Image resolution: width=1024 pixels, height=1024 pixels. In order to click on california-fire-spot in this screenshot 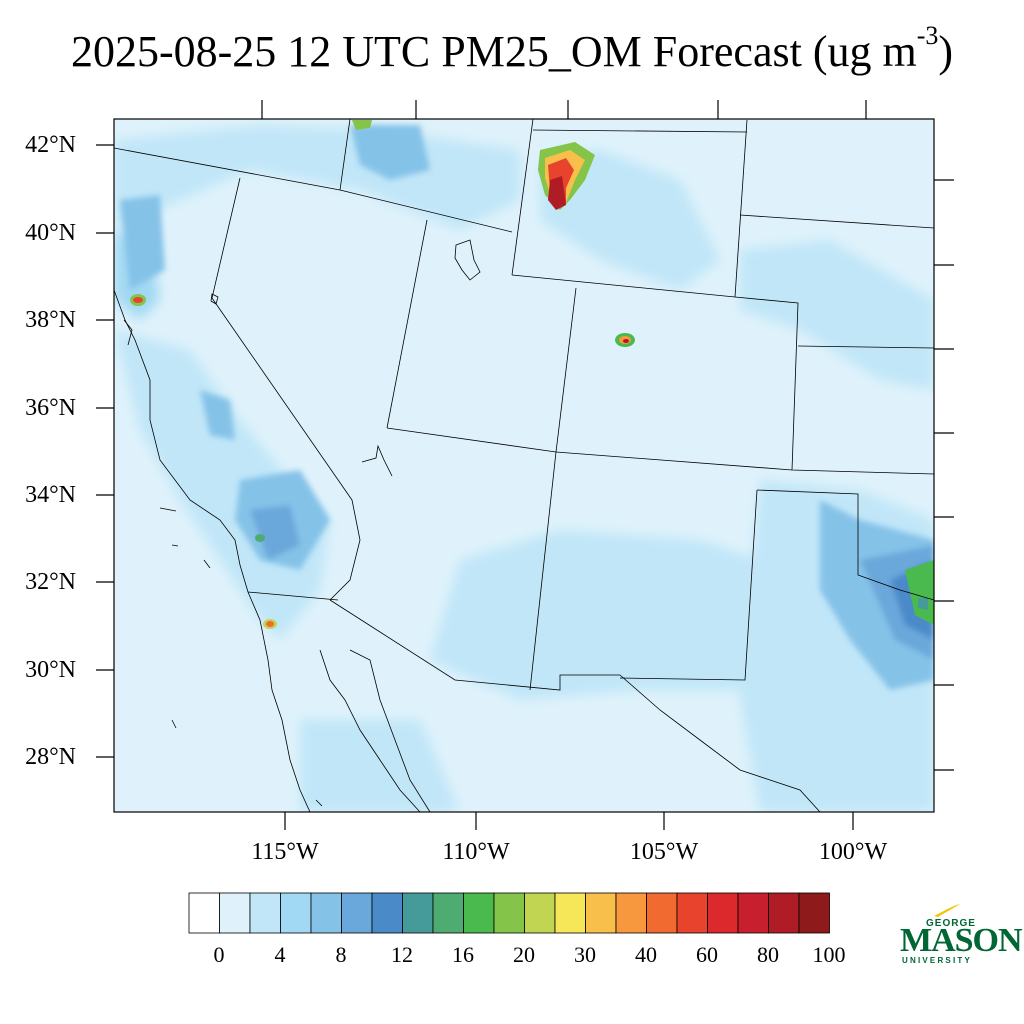, I will do `click(138, 300)`.